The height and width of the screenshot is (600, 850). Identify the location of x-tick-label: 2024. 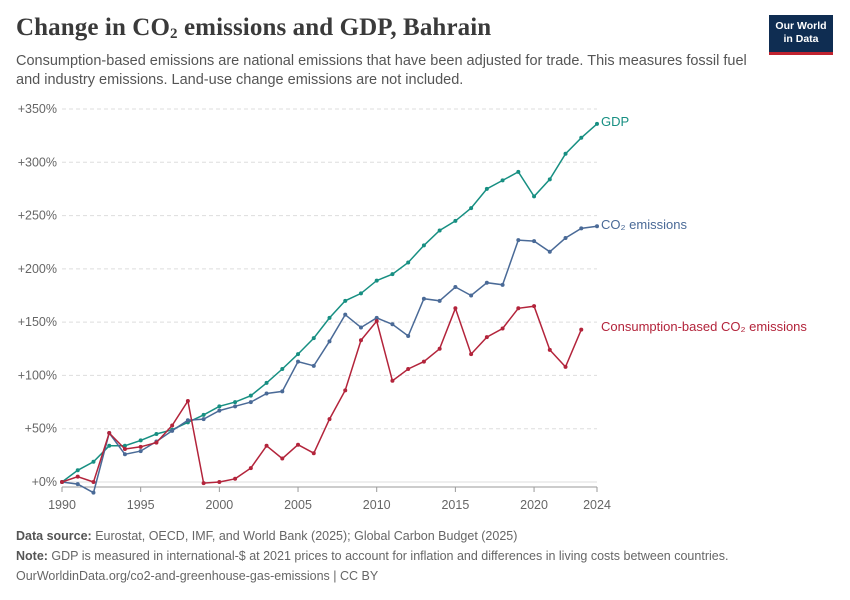
(597, 505).